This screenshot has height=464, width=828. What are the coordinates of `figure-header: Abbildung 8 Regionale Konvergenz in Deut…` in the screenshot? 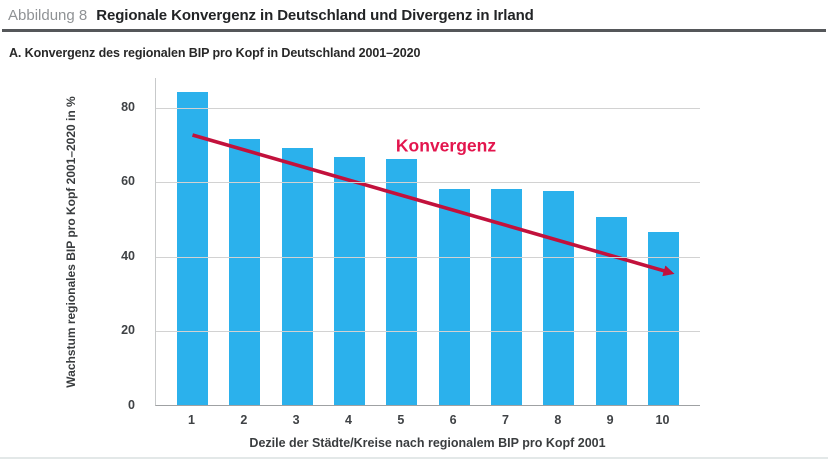 It's located at (271, 15).